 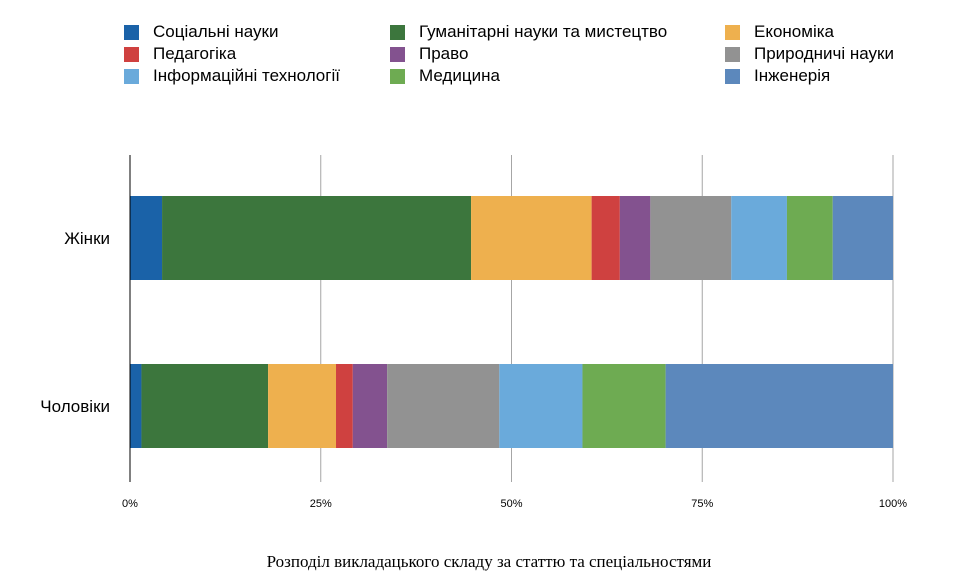 I want to click on legend-item: Економіка, so click(x=779, y=32).